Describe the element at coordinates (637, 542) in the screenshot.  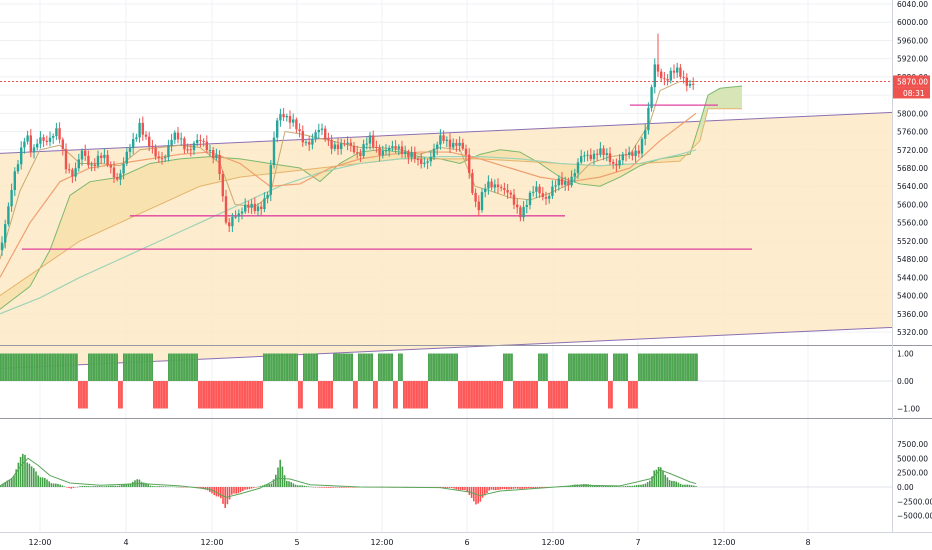
I see `time-tick-label: 7` at that location.